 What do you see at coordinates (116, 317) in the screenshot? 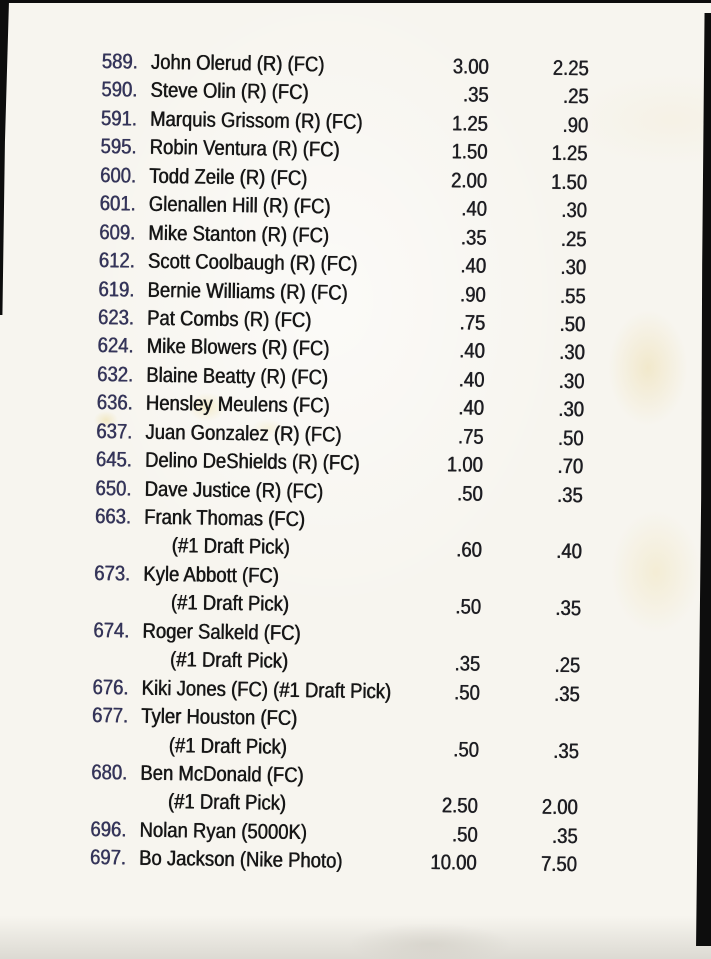
I see `card-number: 623.` at bounding box center [116, 317].